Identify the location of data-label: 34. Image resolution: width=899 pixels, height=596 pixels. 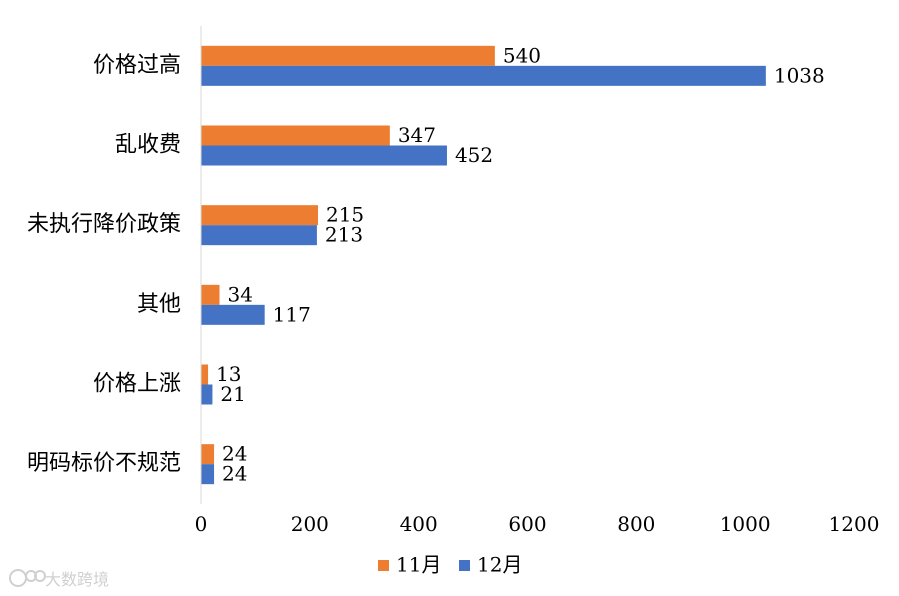
(240, 294).